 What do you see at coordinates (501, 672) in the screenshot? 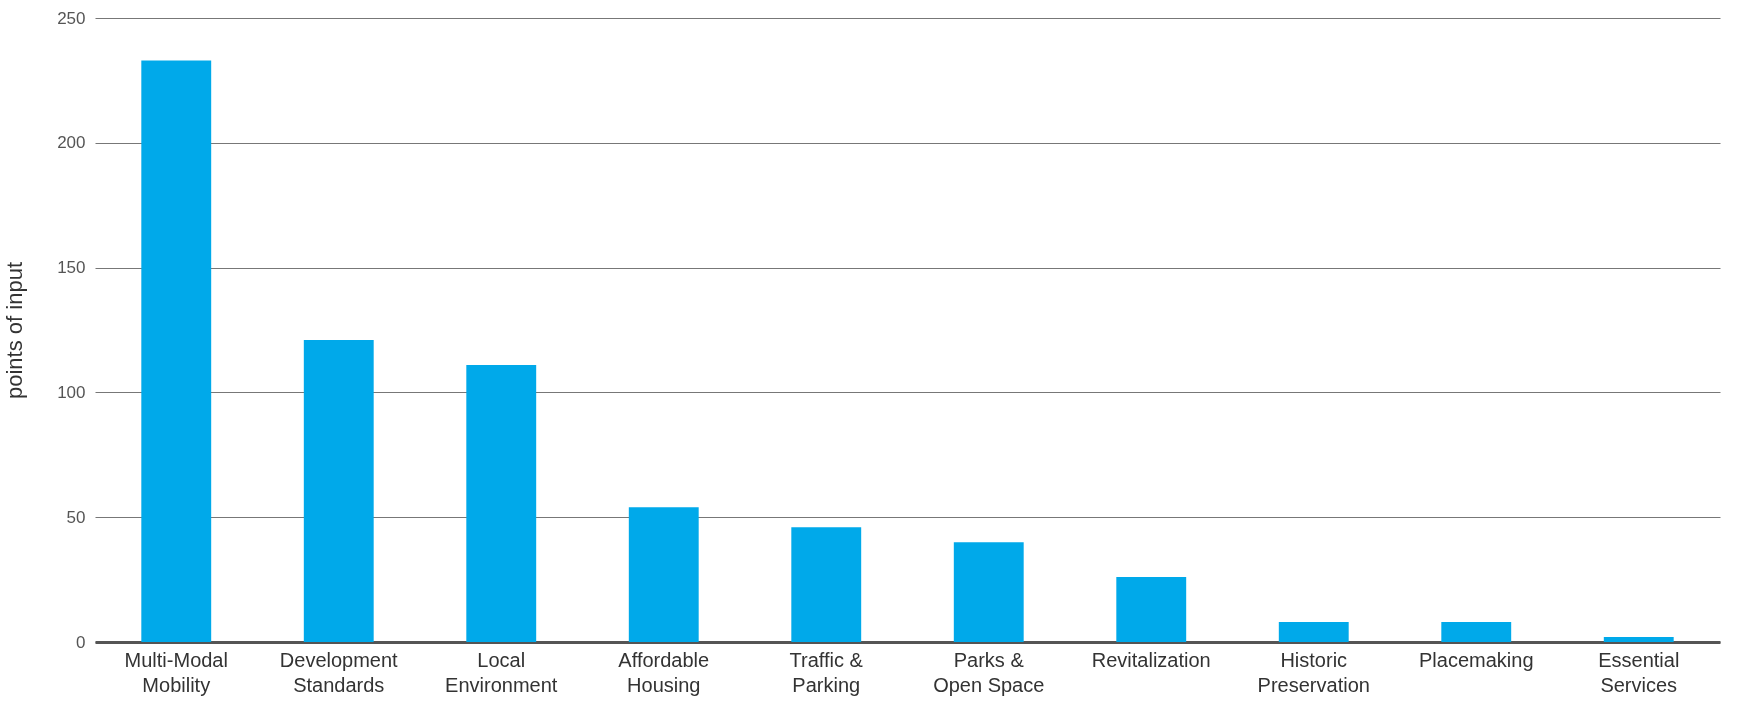
I see `x-tick-label: Local Environment` at bounding box center [501, 672].